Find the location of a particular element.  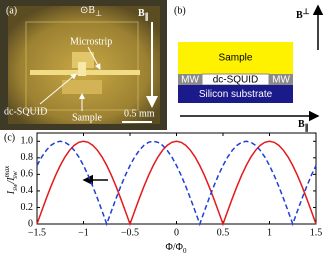

squid-area is located at coordinates (82, 69).